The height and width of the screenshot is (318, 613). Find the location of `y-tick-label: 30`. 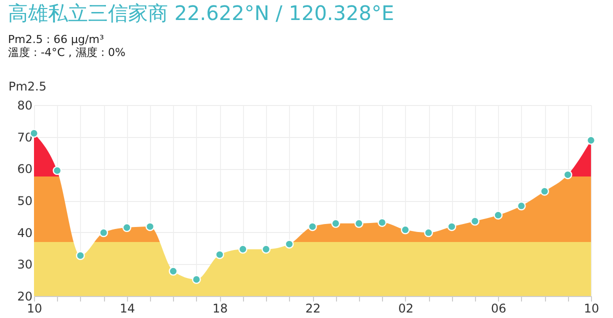

y-tick-label: 30 is located at coordinates (24, 265).